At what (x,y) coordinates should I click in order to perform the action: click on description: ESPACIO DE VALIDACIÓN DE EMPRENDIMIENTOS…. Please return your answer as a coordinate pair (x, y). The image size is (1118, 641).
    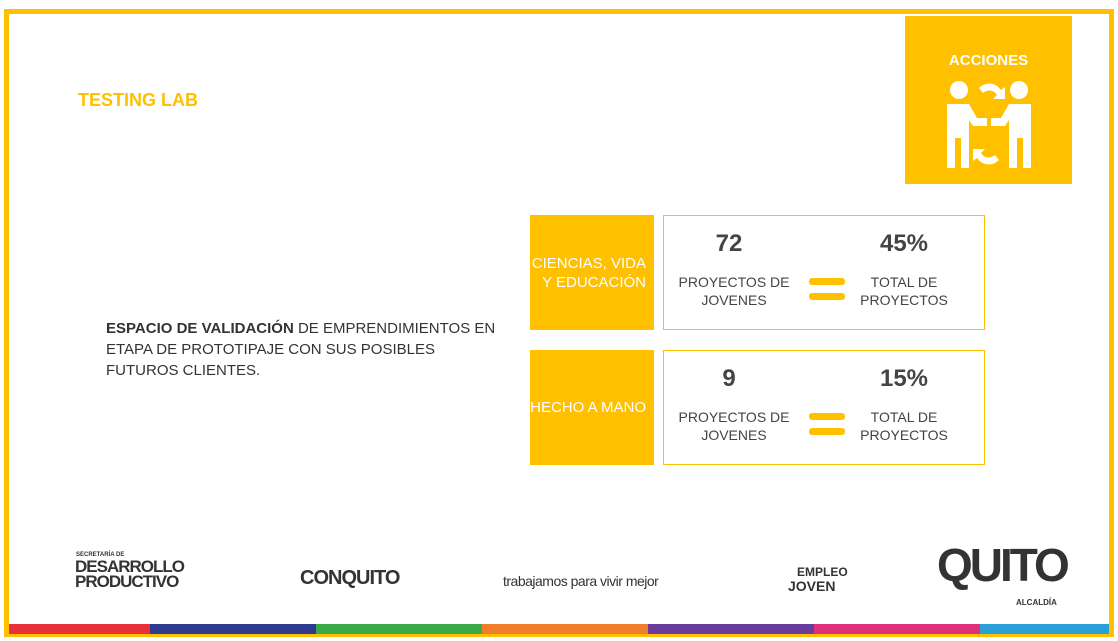
    Looking at the image, I should click on (301, 349).